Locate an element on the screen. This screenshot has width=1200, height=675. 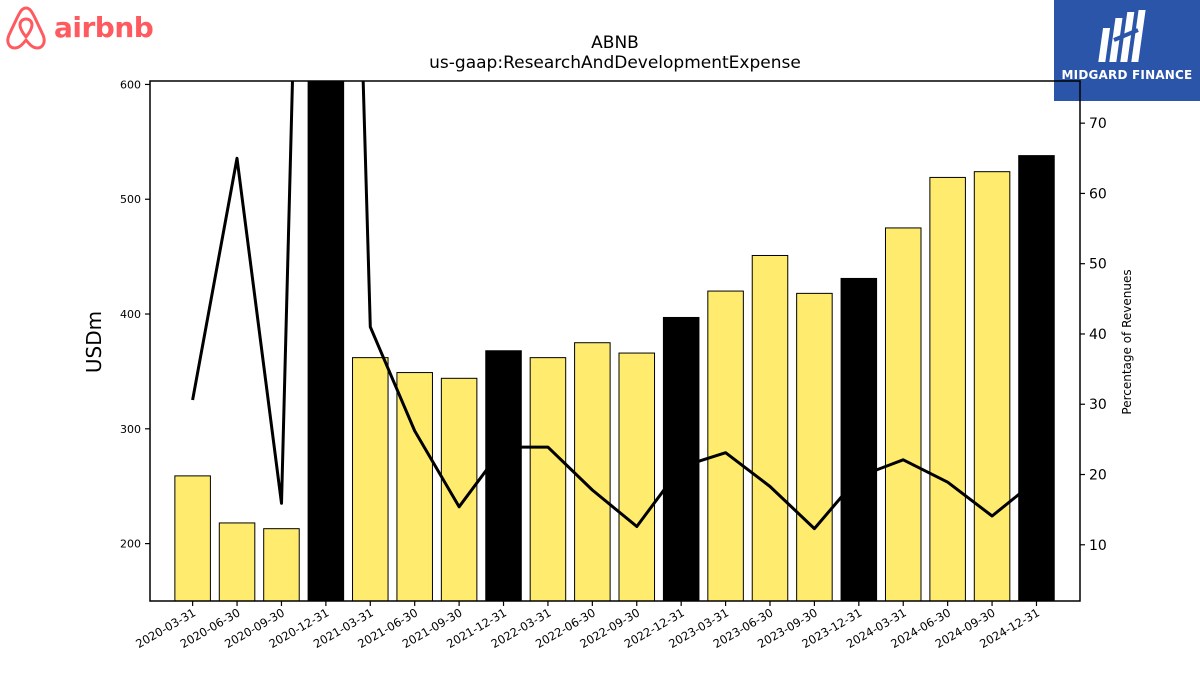
airbnb-logo: airbnb is located at coordinates (79, 27).